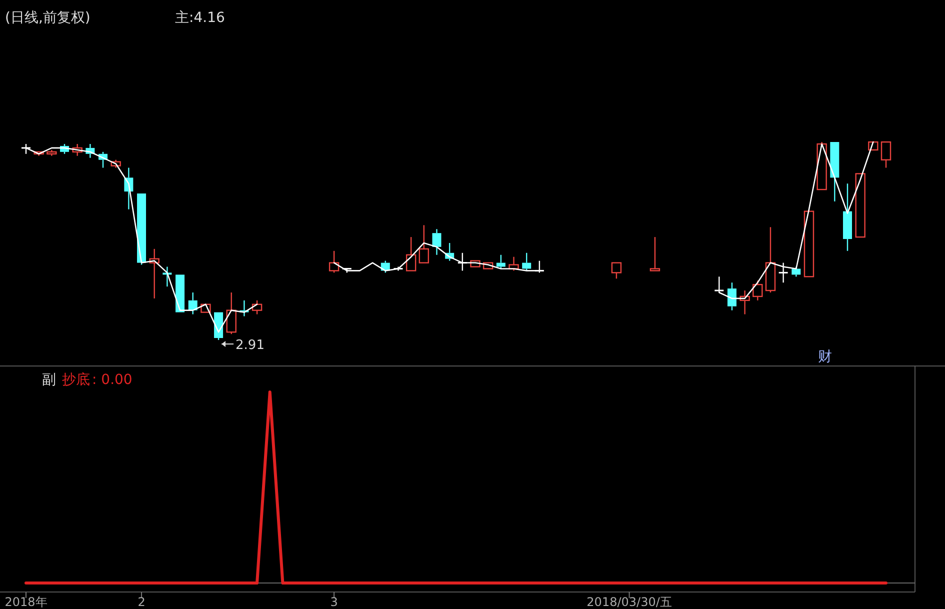  I want to click on text: 财, so click(825, 357).